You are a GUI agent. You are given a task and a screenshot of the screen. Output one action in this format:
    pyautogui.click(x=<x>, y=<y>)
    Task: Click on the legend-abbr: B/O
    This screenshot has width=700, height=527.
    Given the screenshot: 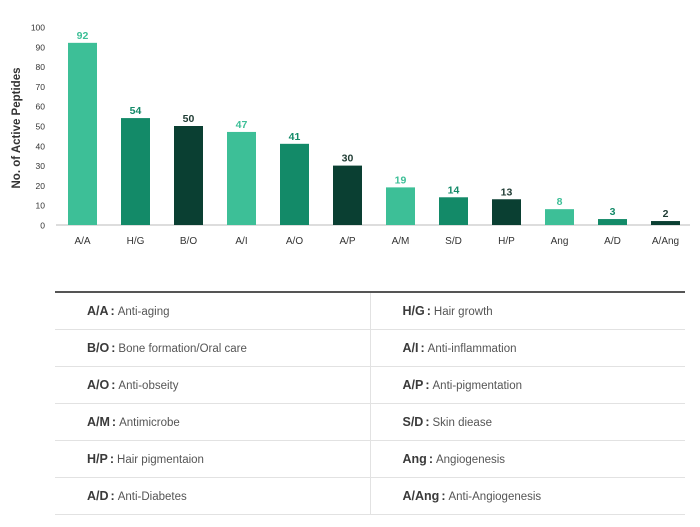 What is the action you would take?
    pyautogui.click(x=98, y=348)
    